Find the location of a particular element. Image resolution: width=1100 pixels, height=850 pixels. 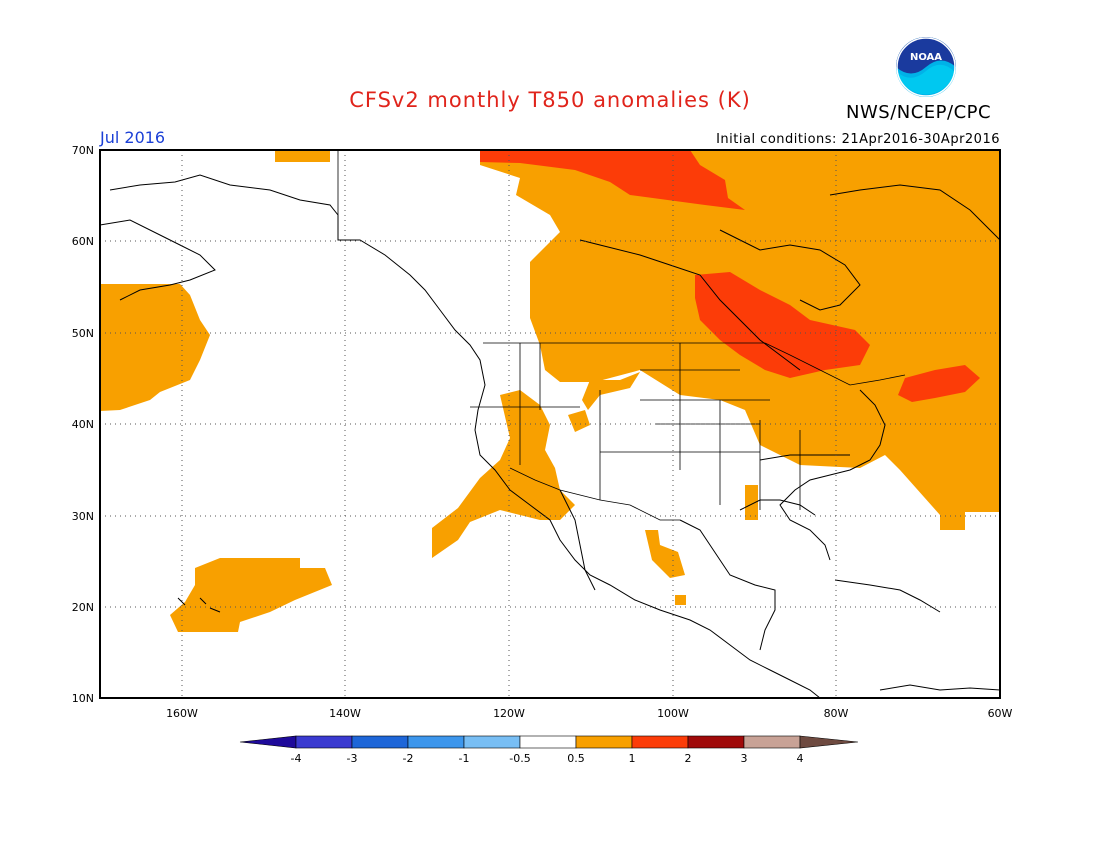

colorbar-tick: -2 is located at coordinates (408, 758).